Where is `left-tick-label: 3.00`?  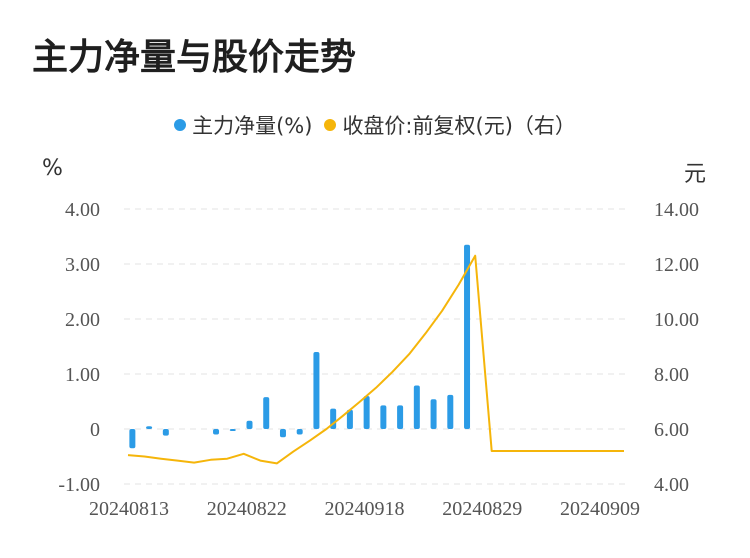 left-tick-label: 3.00 is located at coordinates (82, 265).